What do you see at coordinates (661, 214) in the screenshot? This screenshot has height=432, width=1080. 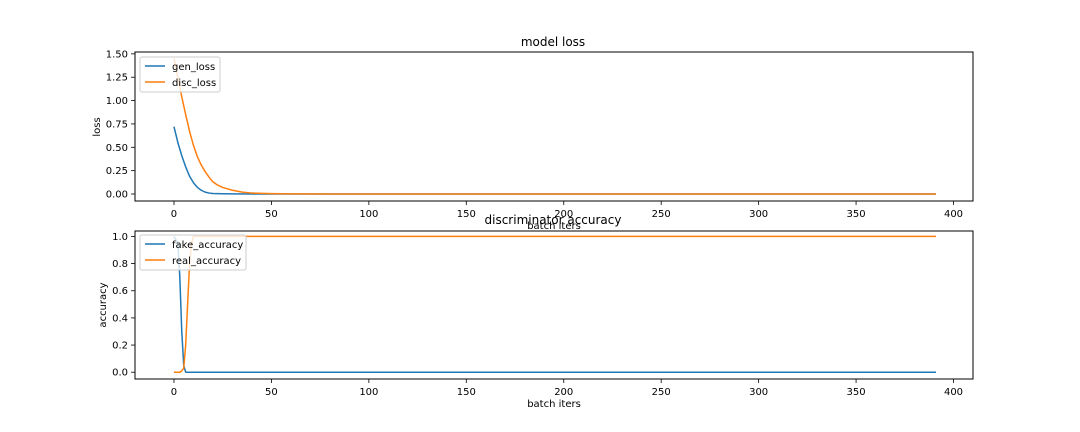 I see `loss-x-tick-label: 250` at bounding box center [661, 214].